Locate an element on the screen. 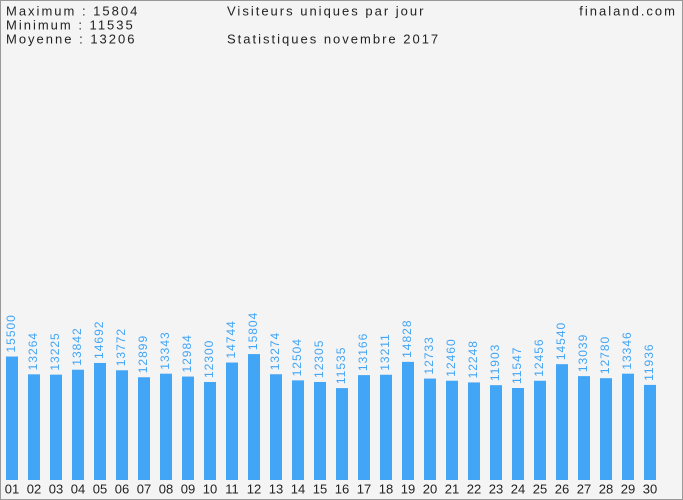  value-label: 11936 is located at coordinates (649, 361).